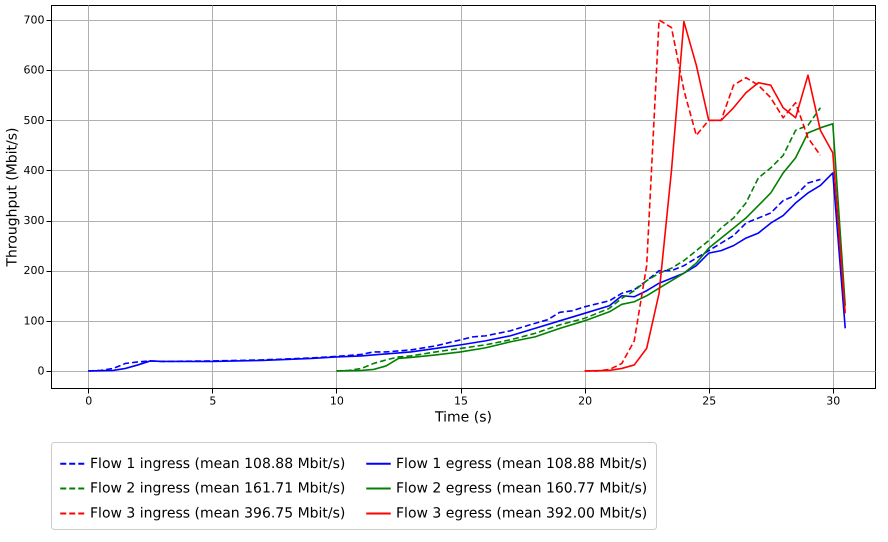 This screenshot has width=888, height=542. Describe the element at coordinates (34, 321) in the screenshot. I see `y-tick-label: 100` at that location.